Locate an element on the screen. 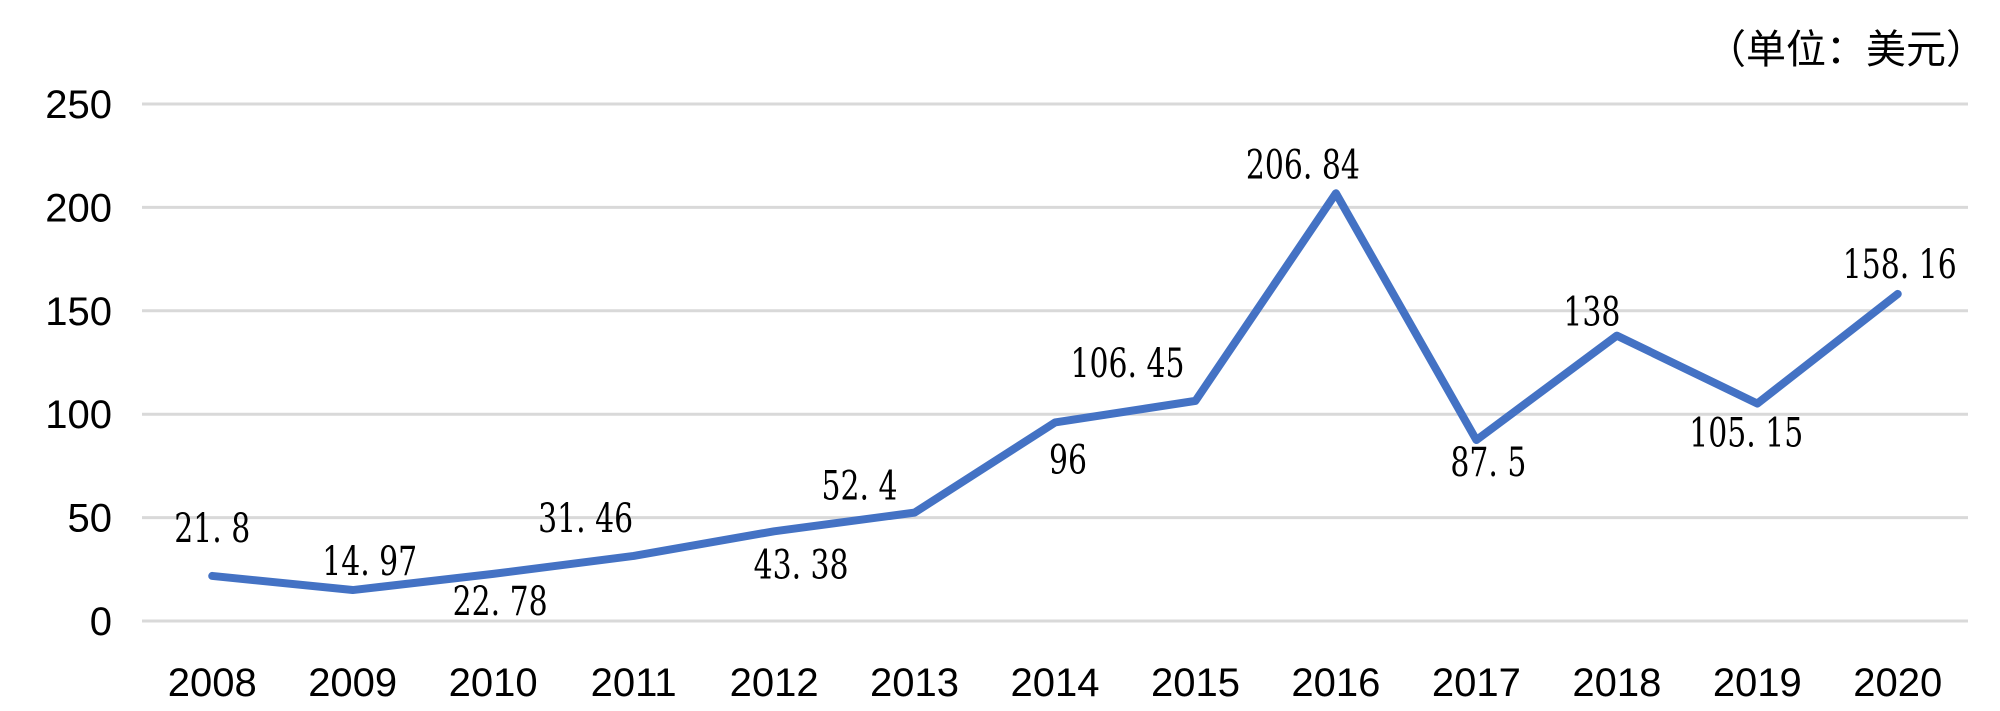 The width and height of the screenshot is (2000, 711). data-label: 138 is located at coordinates (1591, 313).